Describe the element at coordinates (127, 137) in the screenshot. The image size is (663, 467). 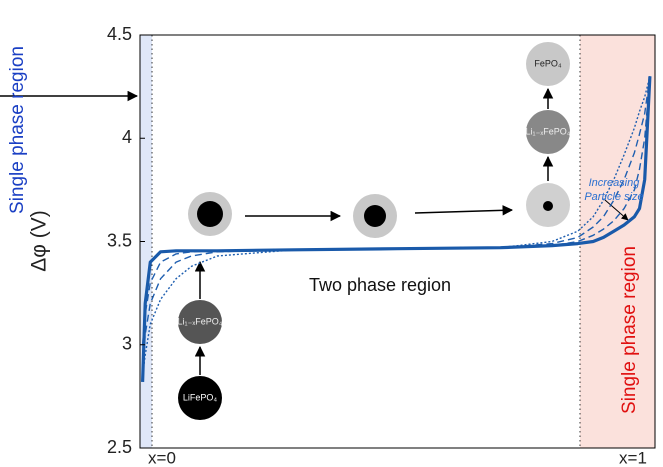
I see `y-tick-label: 4` at that location.